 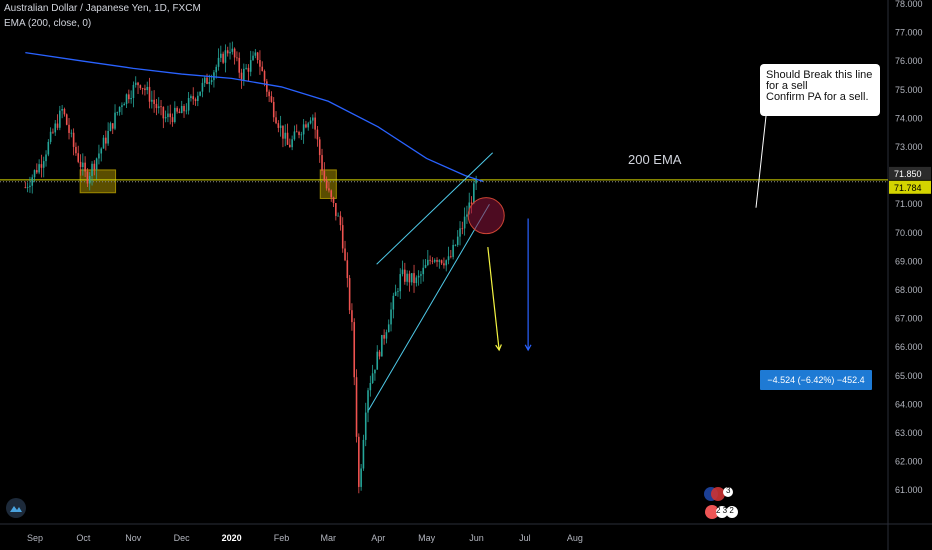 What do you see at coordinates (910, 173) in the screenshot?
I see `price-label-bg` at bounding box center [910, 173].